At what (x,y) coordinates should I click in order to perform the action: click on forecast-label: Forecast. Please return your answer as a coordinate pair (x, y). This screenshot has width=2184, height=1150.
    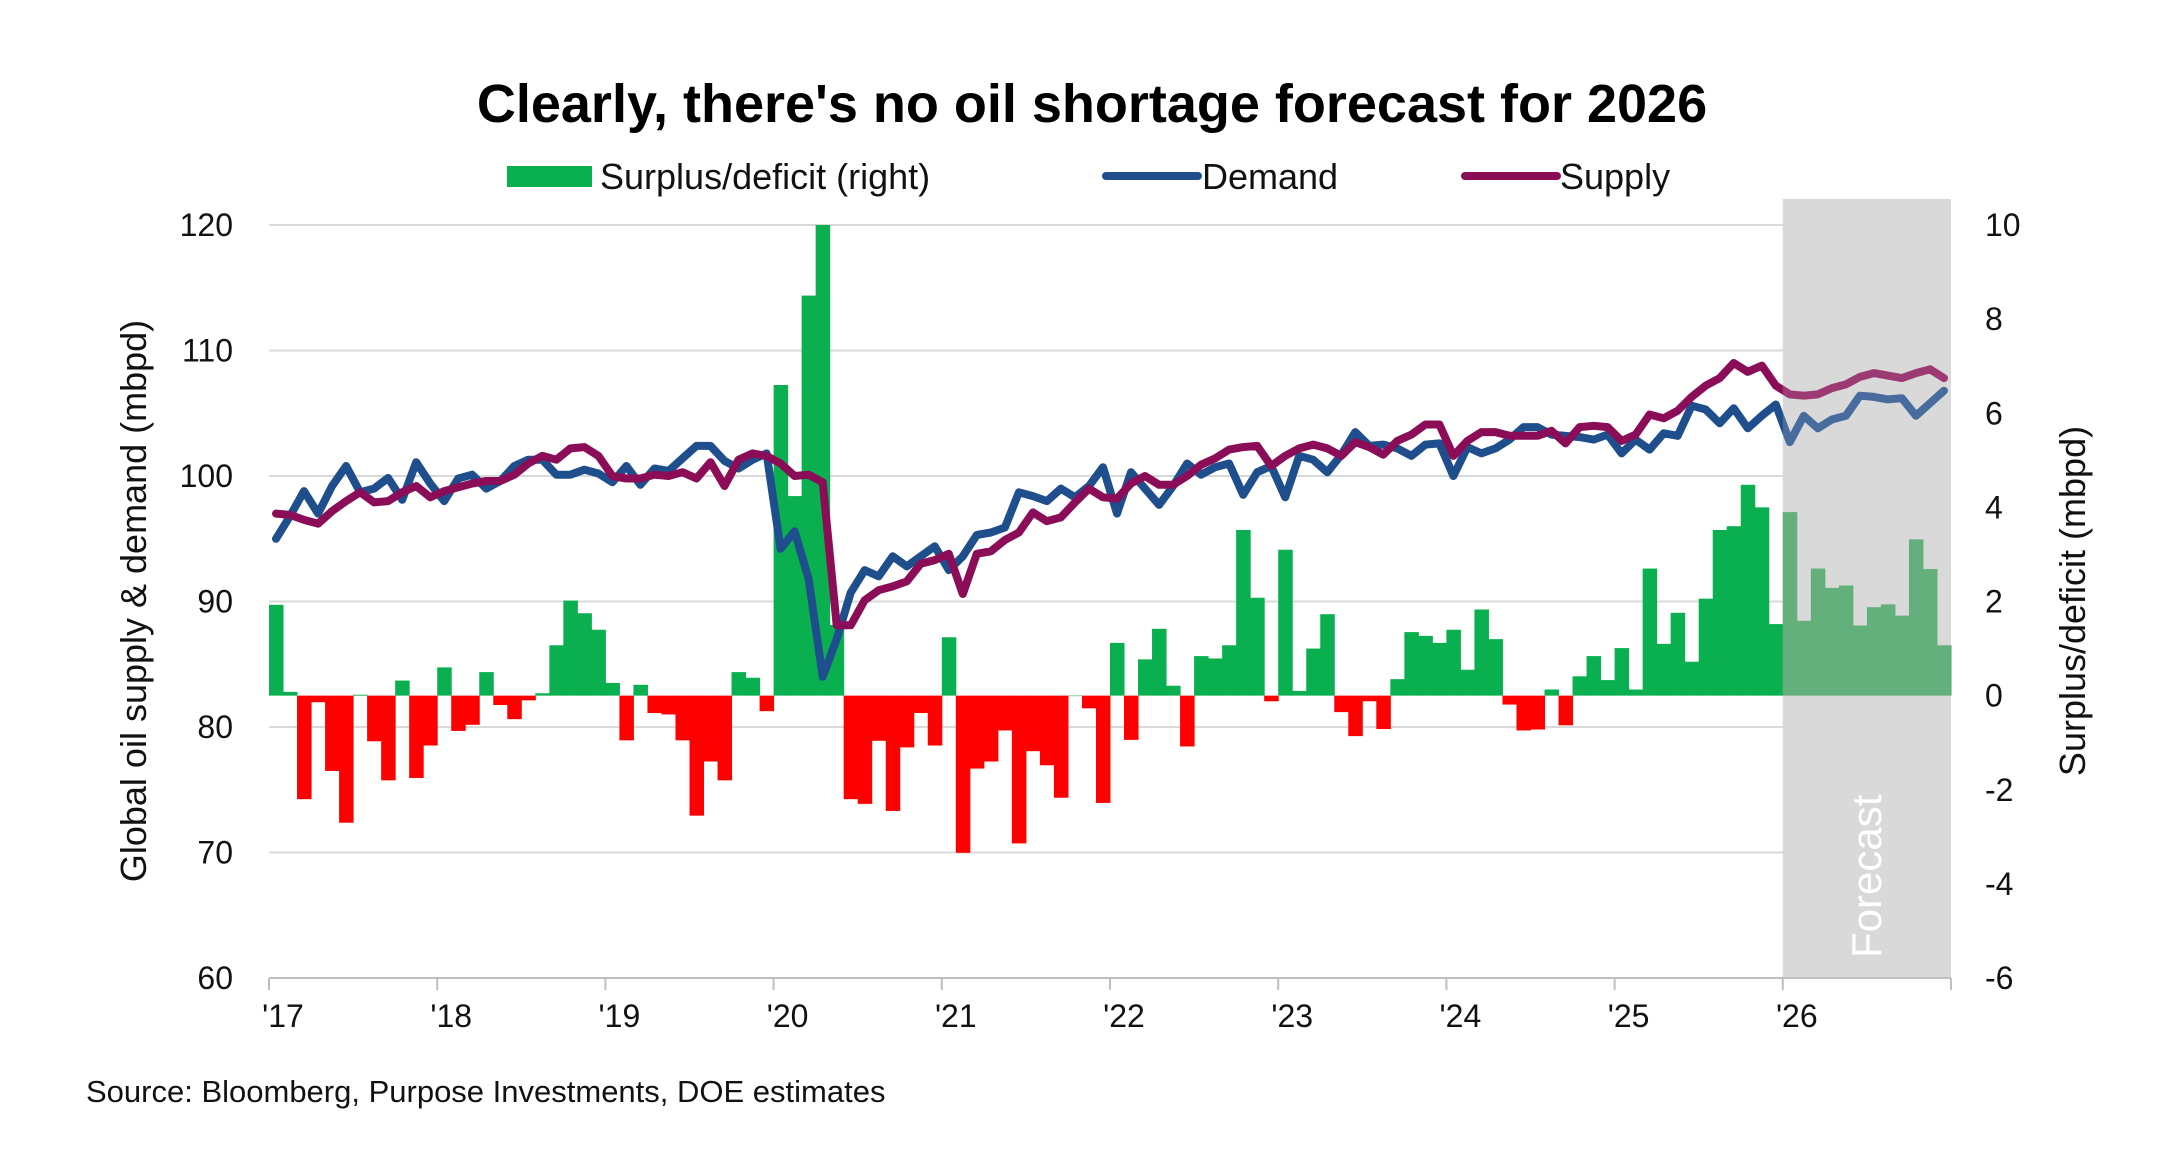
    Looking at the image, I should click on (1866, 876).